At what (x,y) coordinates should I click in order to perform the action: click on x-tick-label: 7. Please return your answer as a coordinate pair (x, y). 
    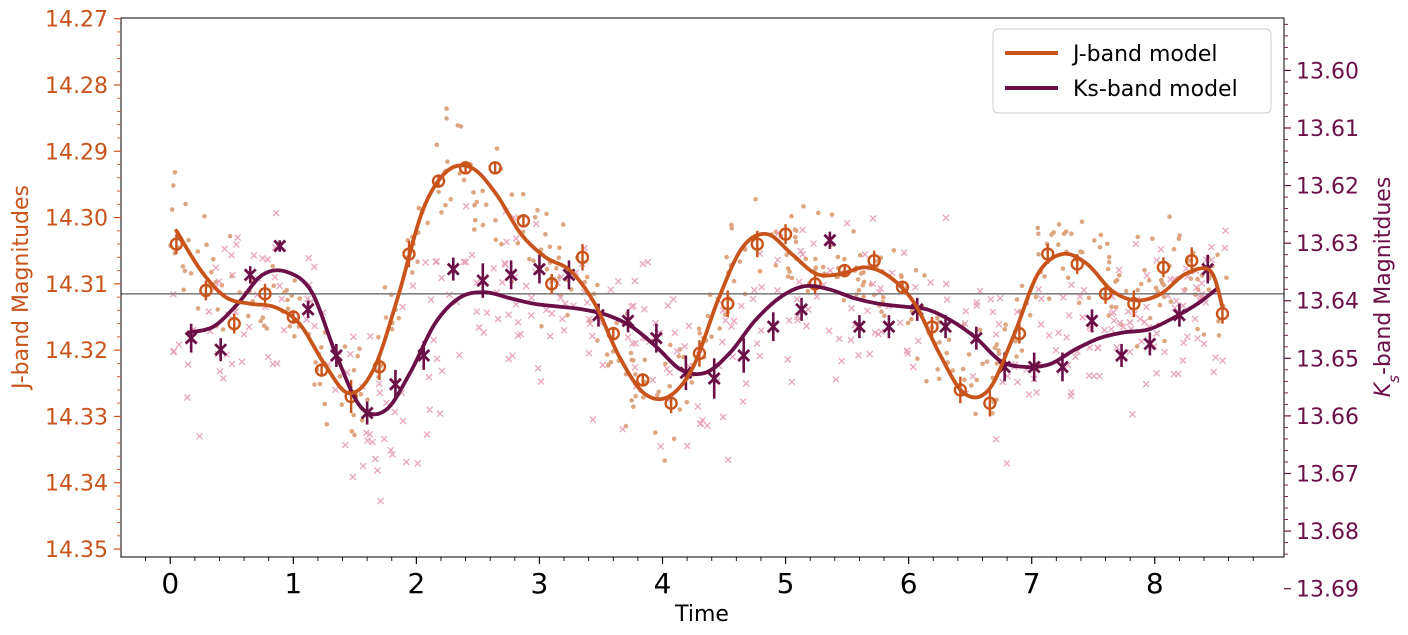
    Looking at the image, I should click on (1032, 583).